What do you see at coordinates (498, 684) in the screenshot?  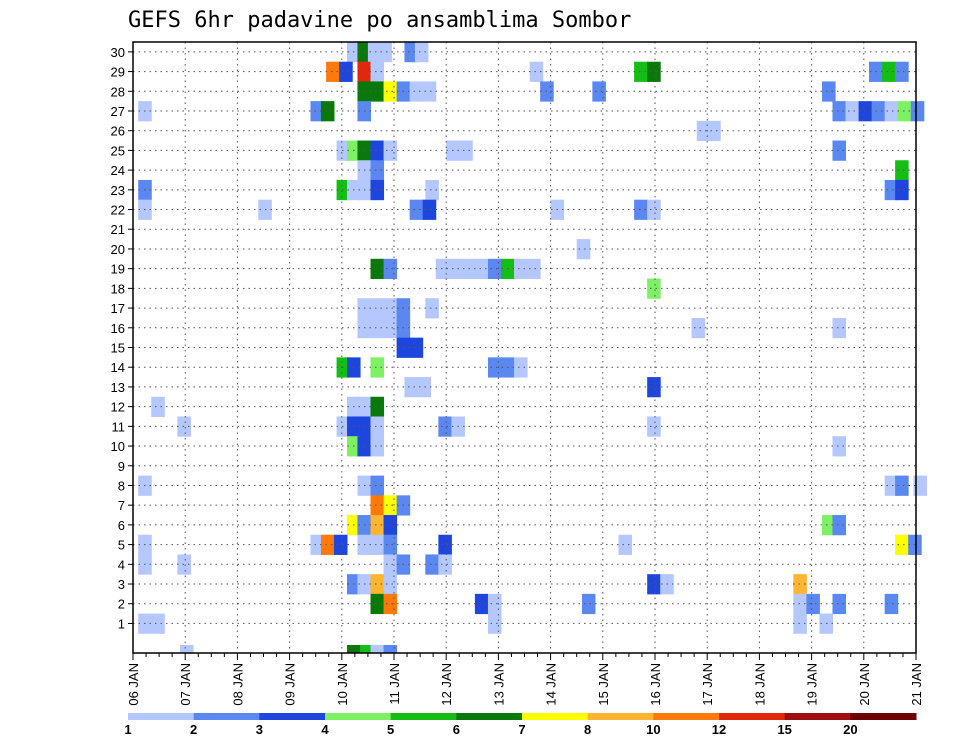 I see `x-tick-label: 13 JAN` at bounding box center [498, 684].